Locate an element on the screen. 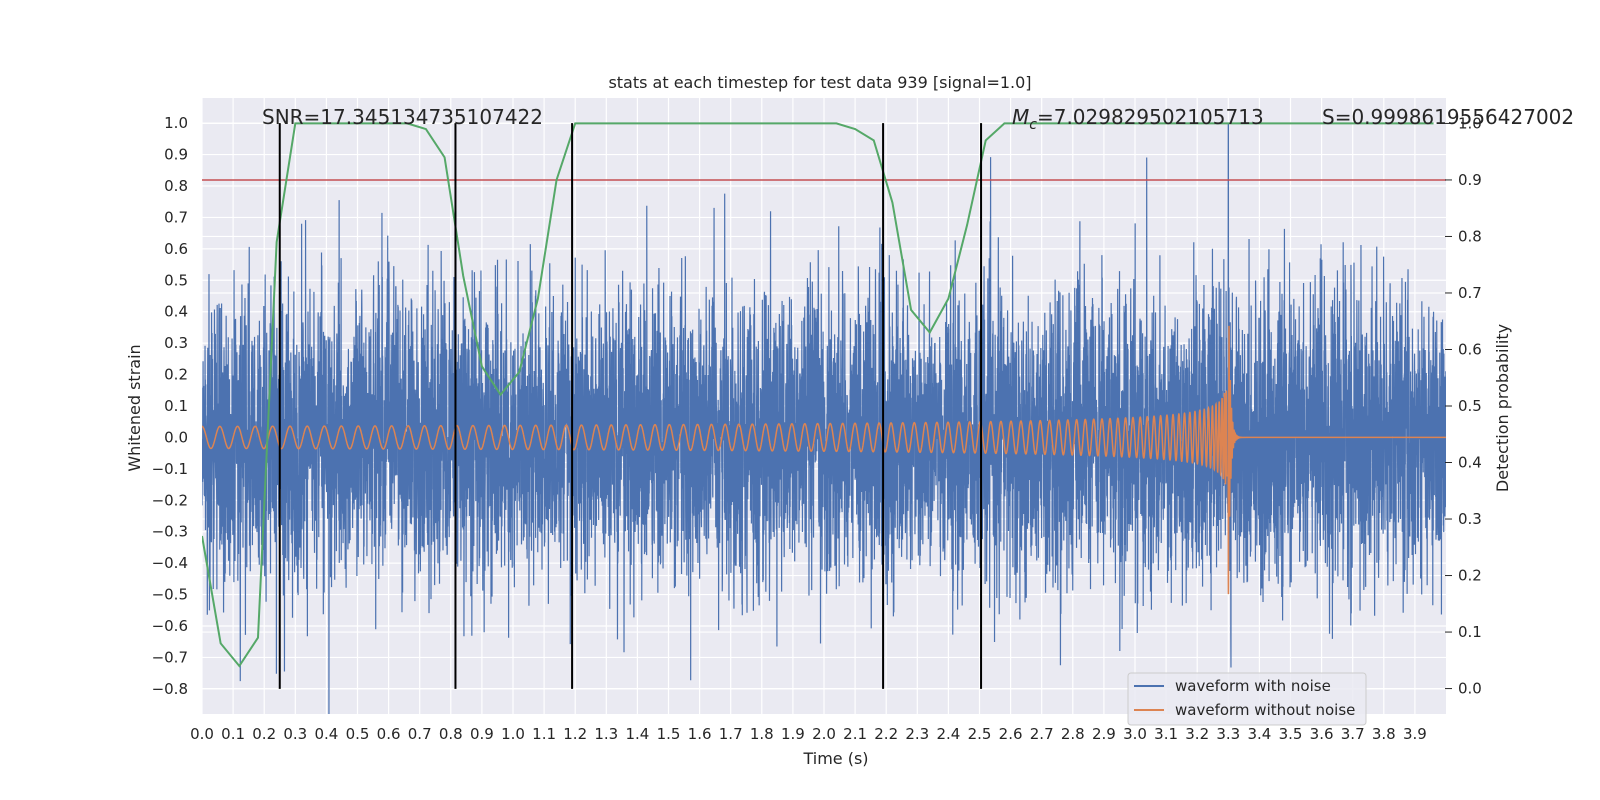 Image resolution: width=1600 pixels, height=800 pixels. y-tick-label: 0.4 is located at coordinates (176, 312).